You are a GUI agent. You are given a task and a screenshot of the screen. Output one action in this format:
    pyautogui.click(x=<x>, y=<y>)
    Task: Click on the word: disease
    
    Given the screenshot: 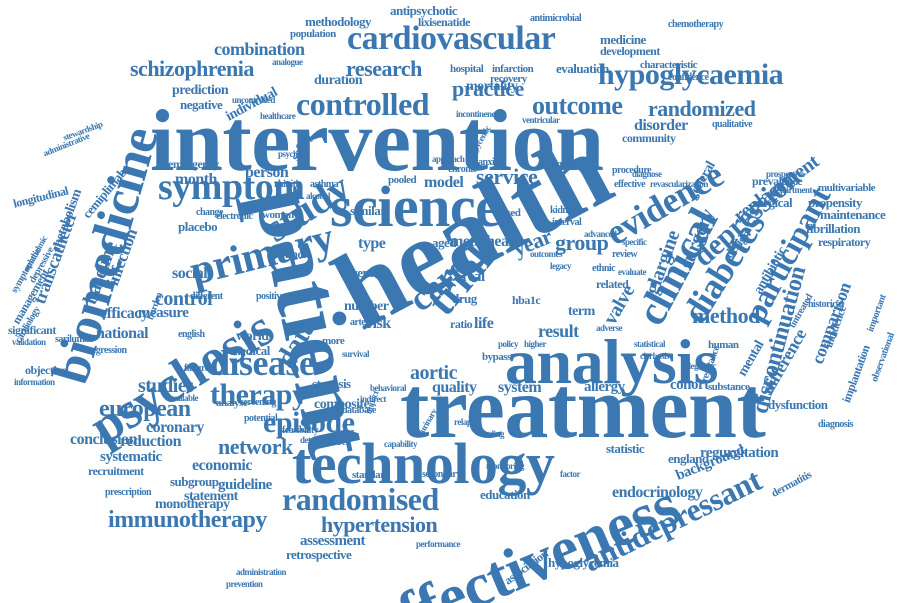 What is the action you would take?
    pyautogui.click(x=262, y=363)
    